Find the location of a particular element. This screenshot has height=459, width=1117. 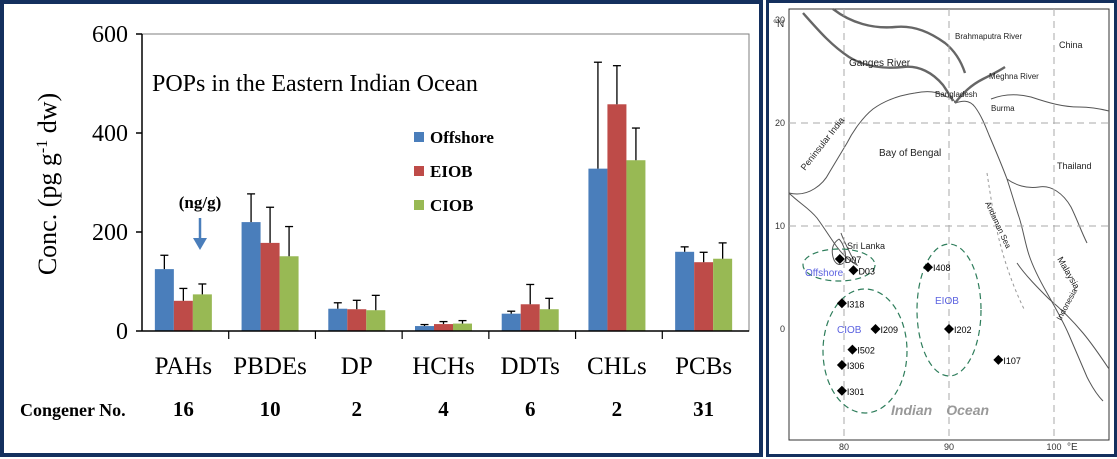

x-tick-label-dp: DP is located at coordinates (357, 366).